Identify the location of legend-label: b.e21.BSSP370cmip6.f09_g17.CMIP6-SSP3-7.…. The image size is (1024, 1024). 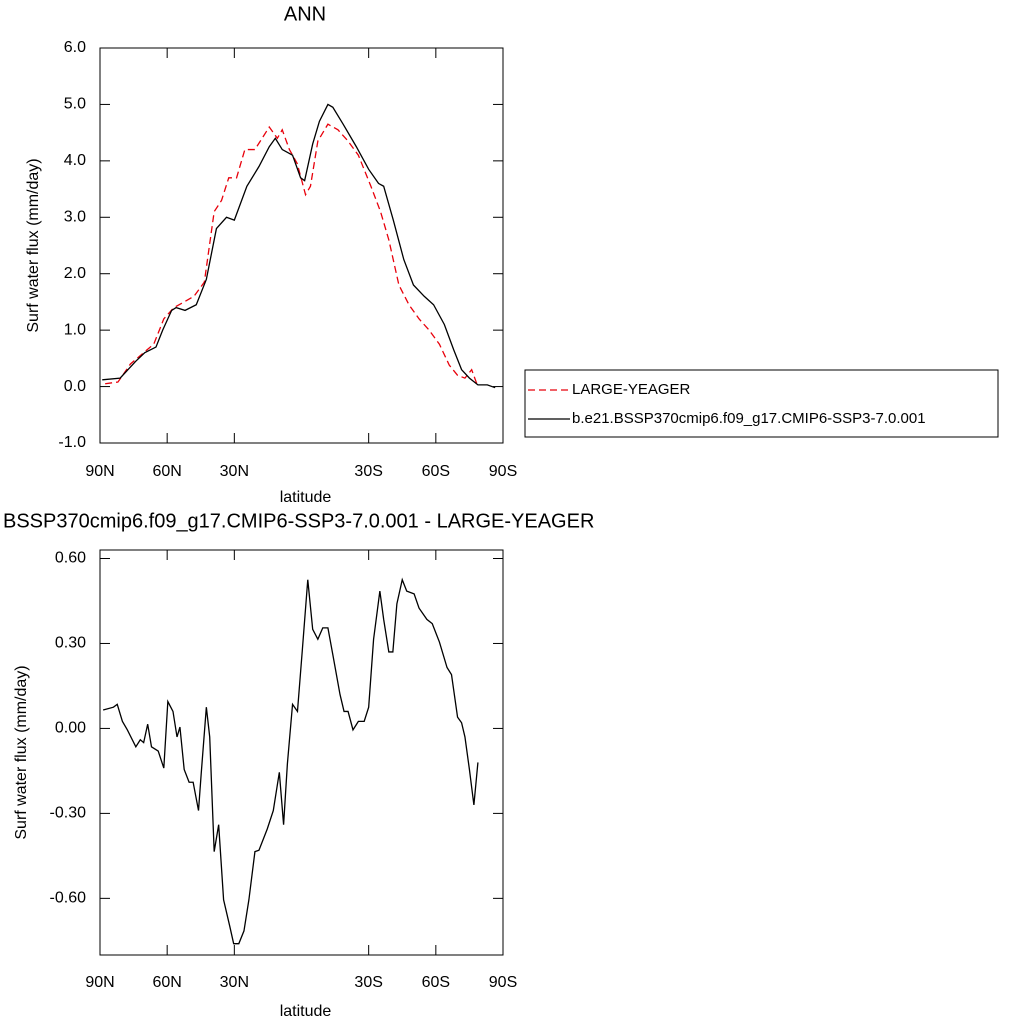
(749, 418).